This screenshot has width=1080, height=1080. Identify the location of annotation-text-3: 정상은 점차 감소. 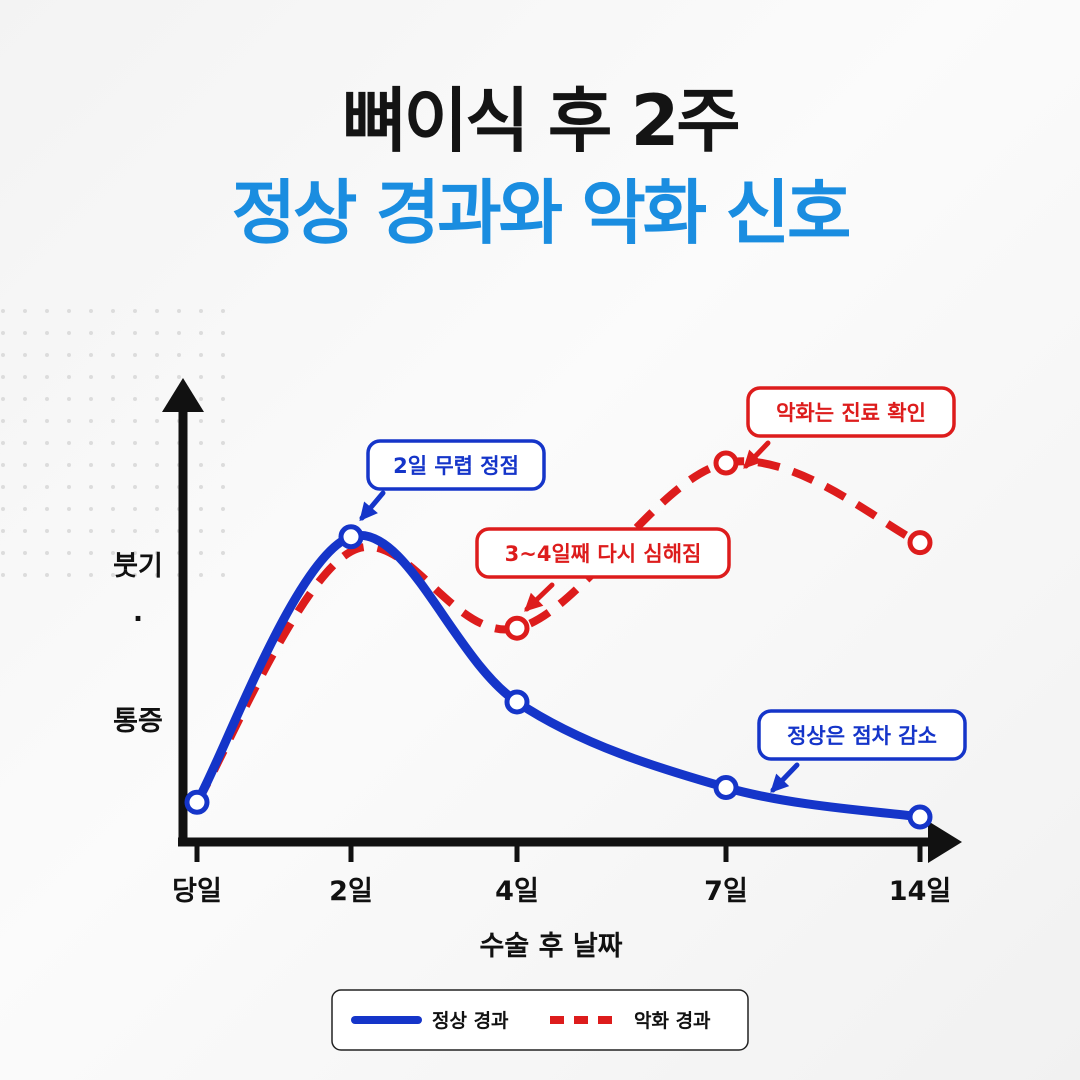
(862, 736).